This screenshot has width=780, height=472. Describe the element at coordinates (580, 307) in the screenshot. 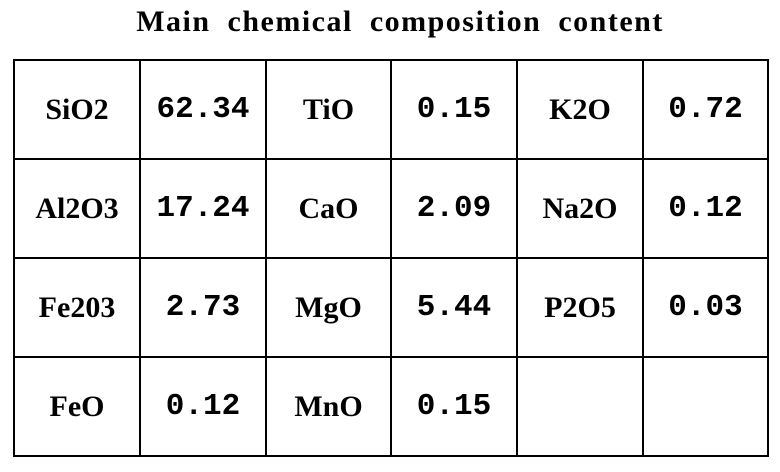

I see `compound-cell: P2O5` at that location.